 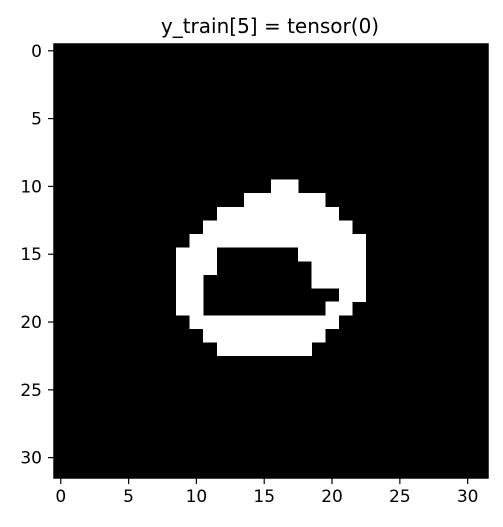 I want to click on chart-title: y_train[5] = tensor(0), so click(x=270, y=26).